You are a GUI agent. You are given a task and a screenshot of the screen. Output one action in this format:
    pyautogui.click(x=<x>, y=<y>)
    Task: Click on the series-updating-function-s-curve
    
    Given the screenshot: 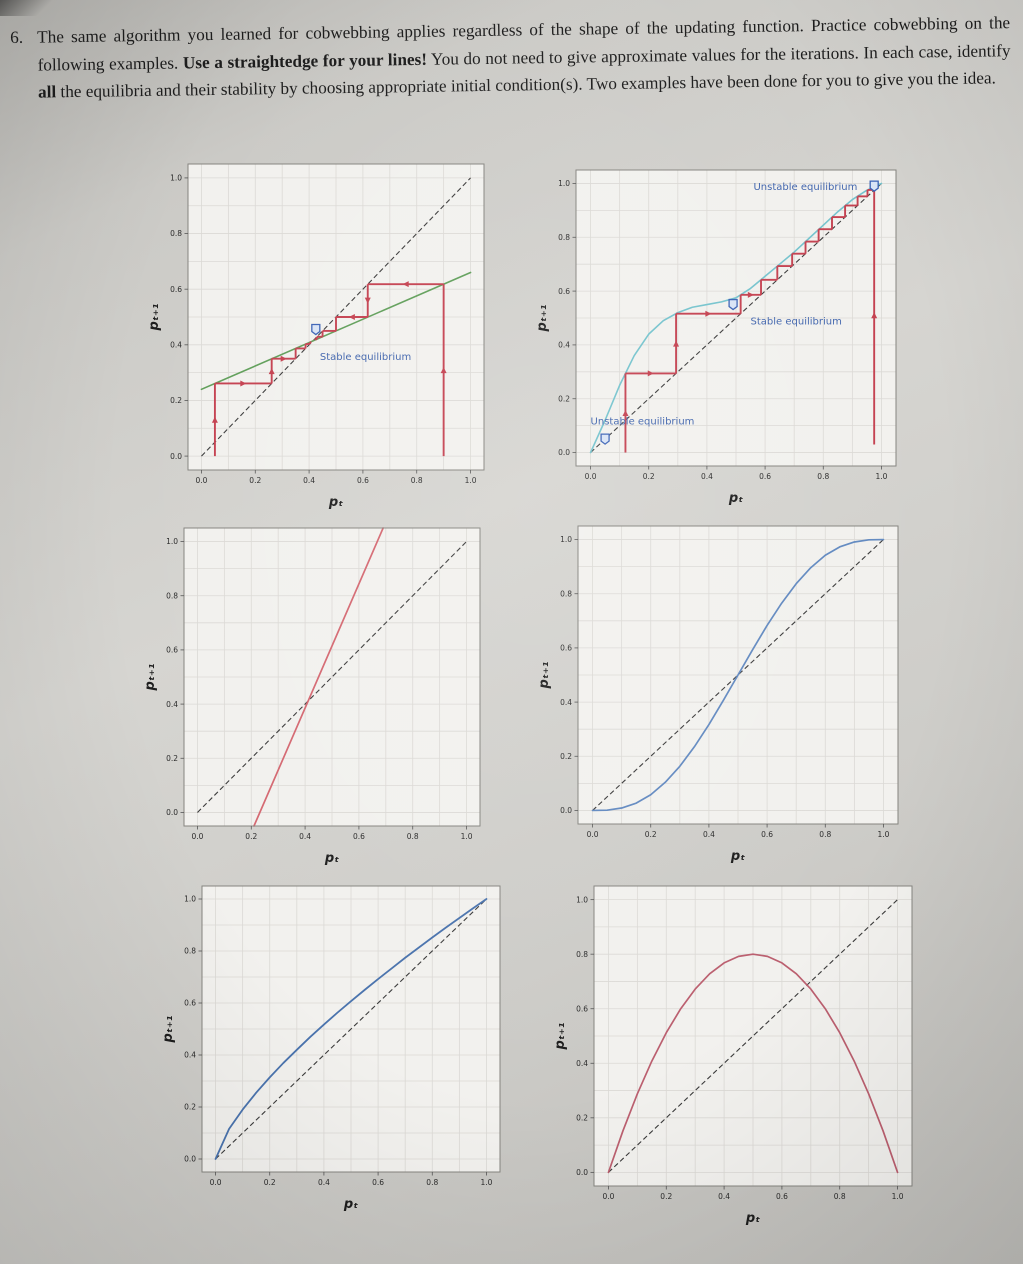 What is the action you would take?
    pyautogui.click(x=738, y=675)
    